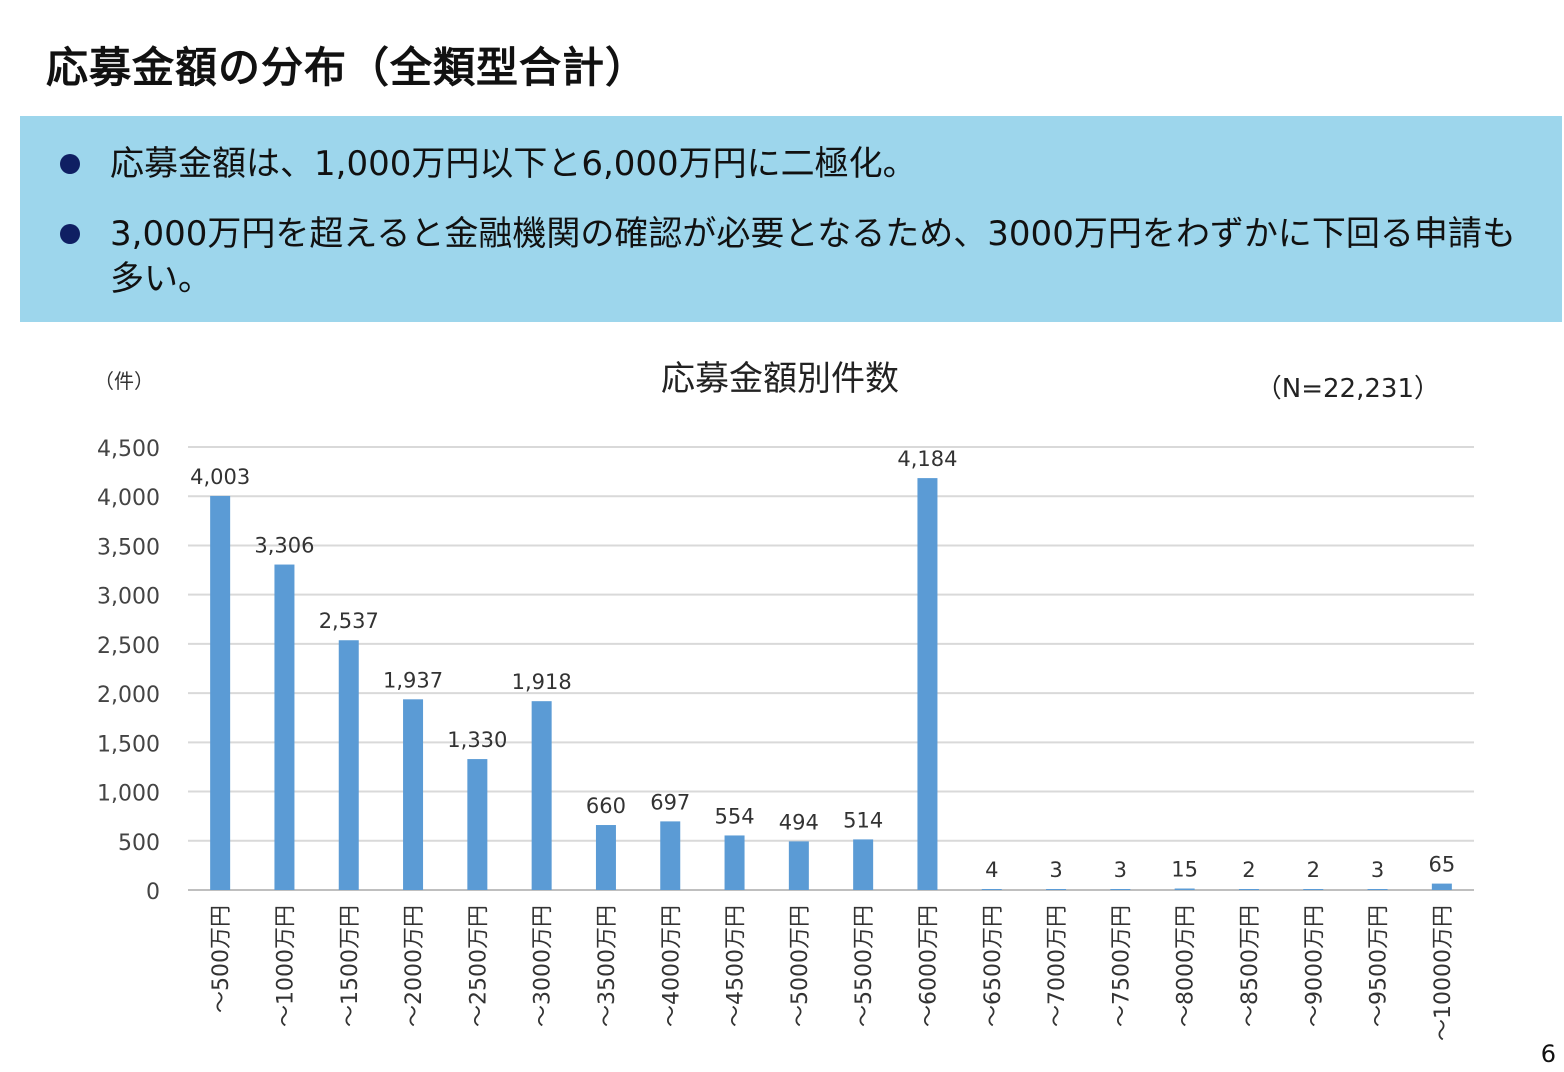 The image size is (1564, 1072). Describe the element at coordinates (1379, 966) in the screenshot. I see `x-tick-label: ～9500万円` at that location.